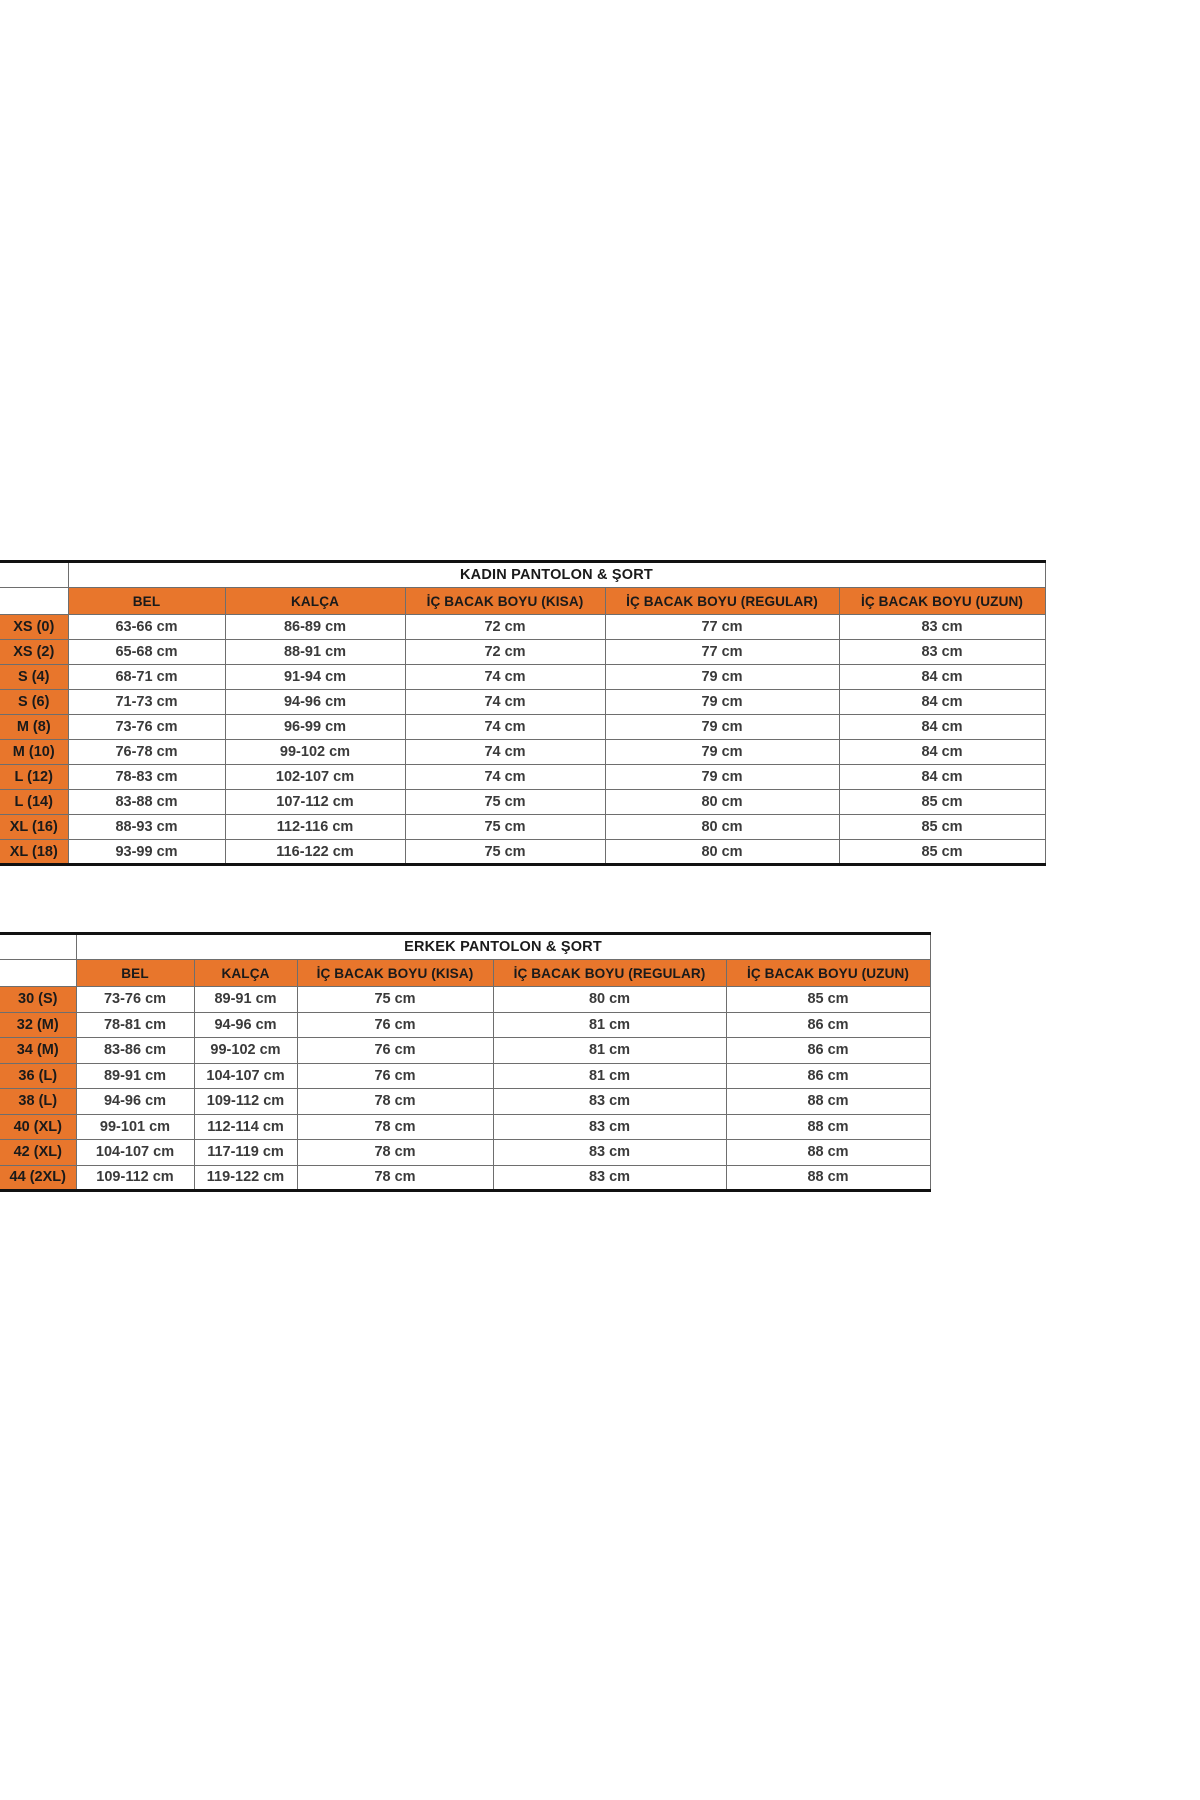 Image resolution: width=1200 pixels, height=1800 pixels. I want to click on womens-table-title: KADIN PANTOLON & ŞORT, so click(556, 574).